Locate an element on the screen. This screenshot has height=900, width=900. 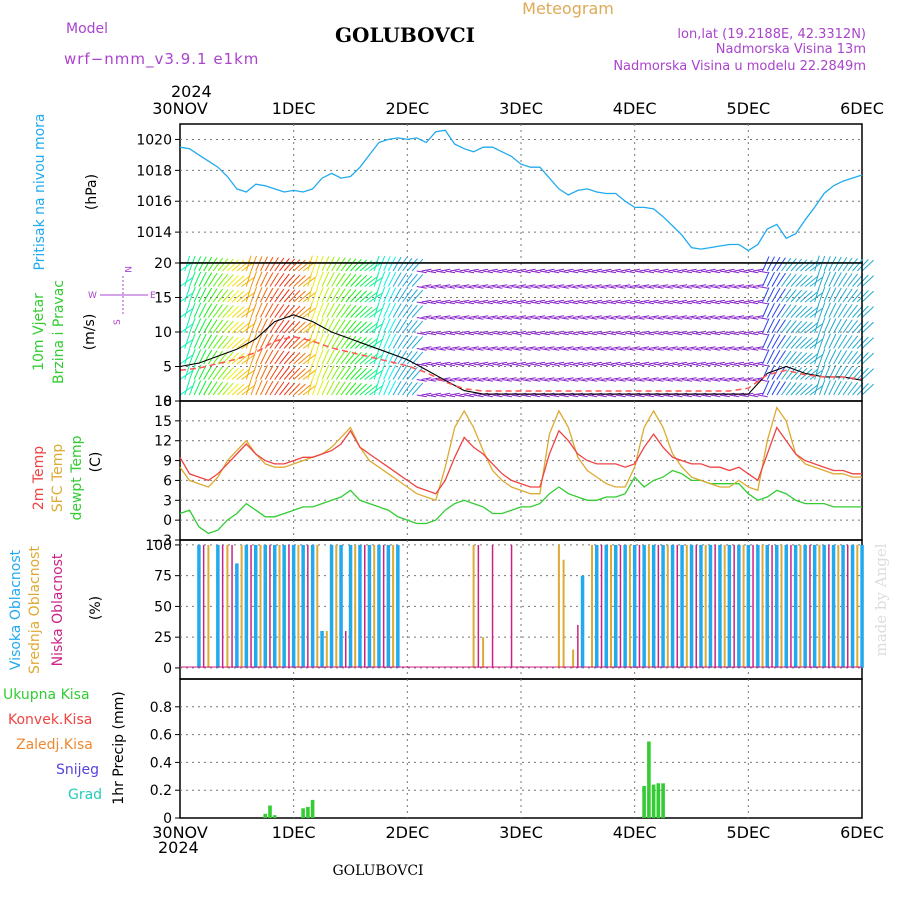
model-label: Model is located at coordinates (87, 29).